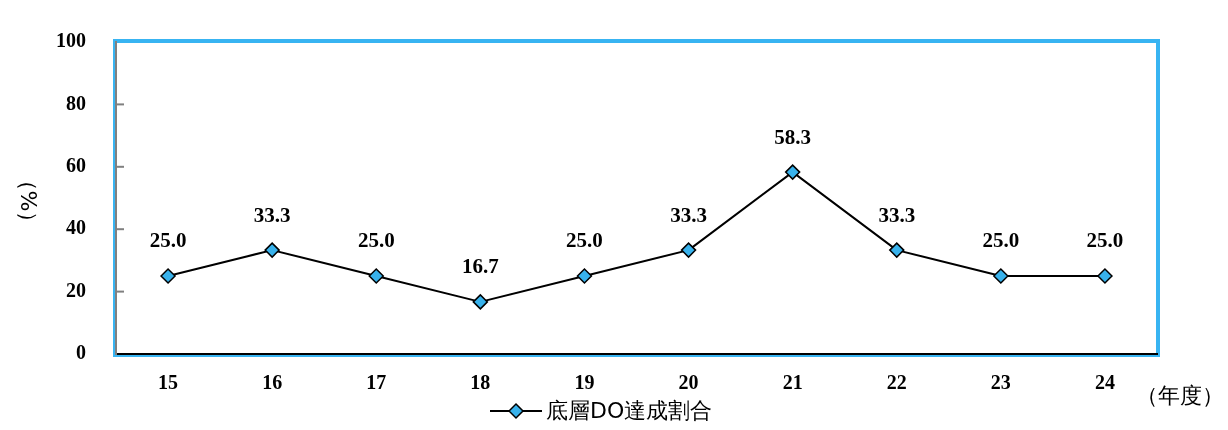 The width and height of the screenshot is (1228, 430). Describe the element at coordinates (71, 40) in the screenshot. I see `y-tick-label: 100` at that location.